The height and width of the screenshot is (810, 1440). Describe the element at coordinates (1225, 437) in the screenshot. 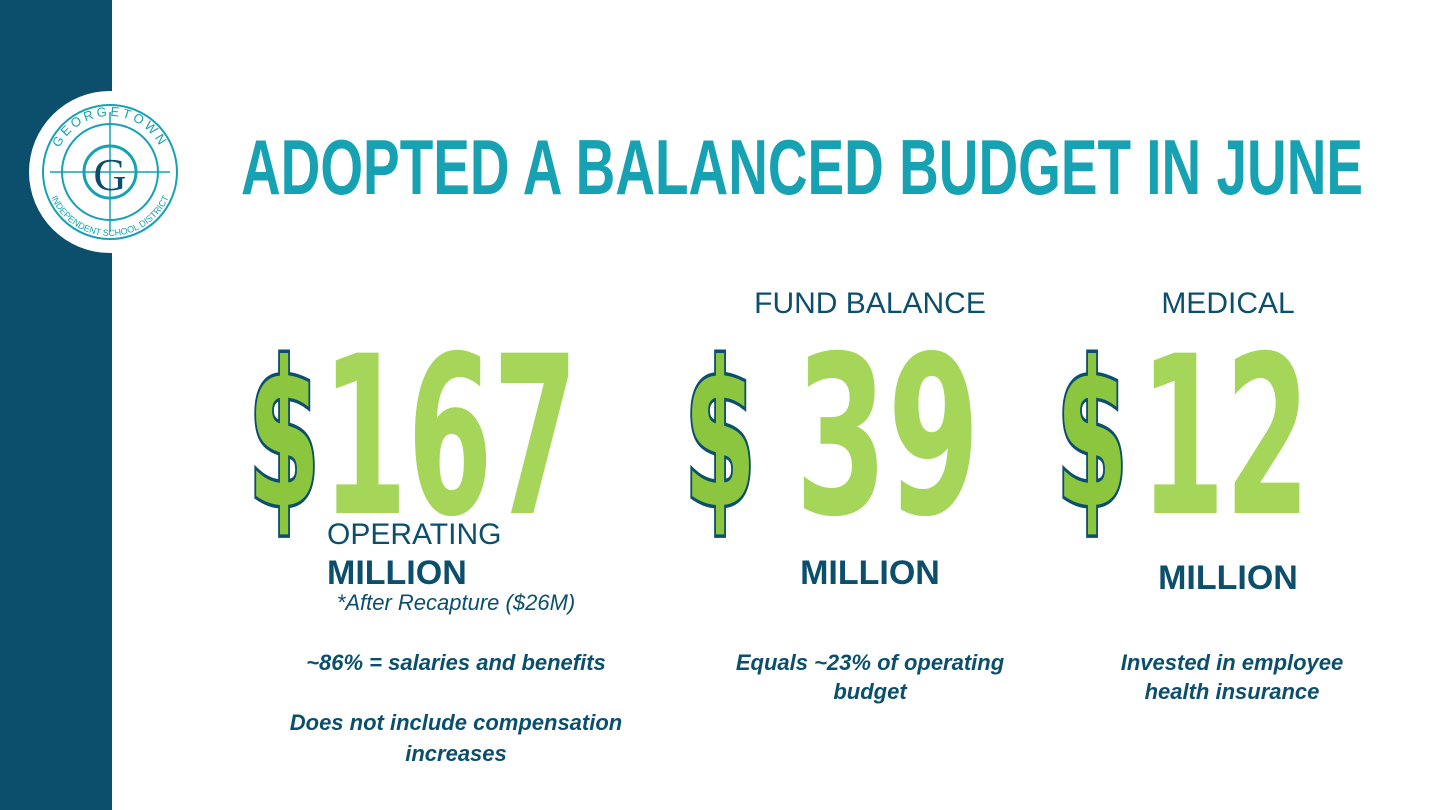

I see `amount: 12` at that location.